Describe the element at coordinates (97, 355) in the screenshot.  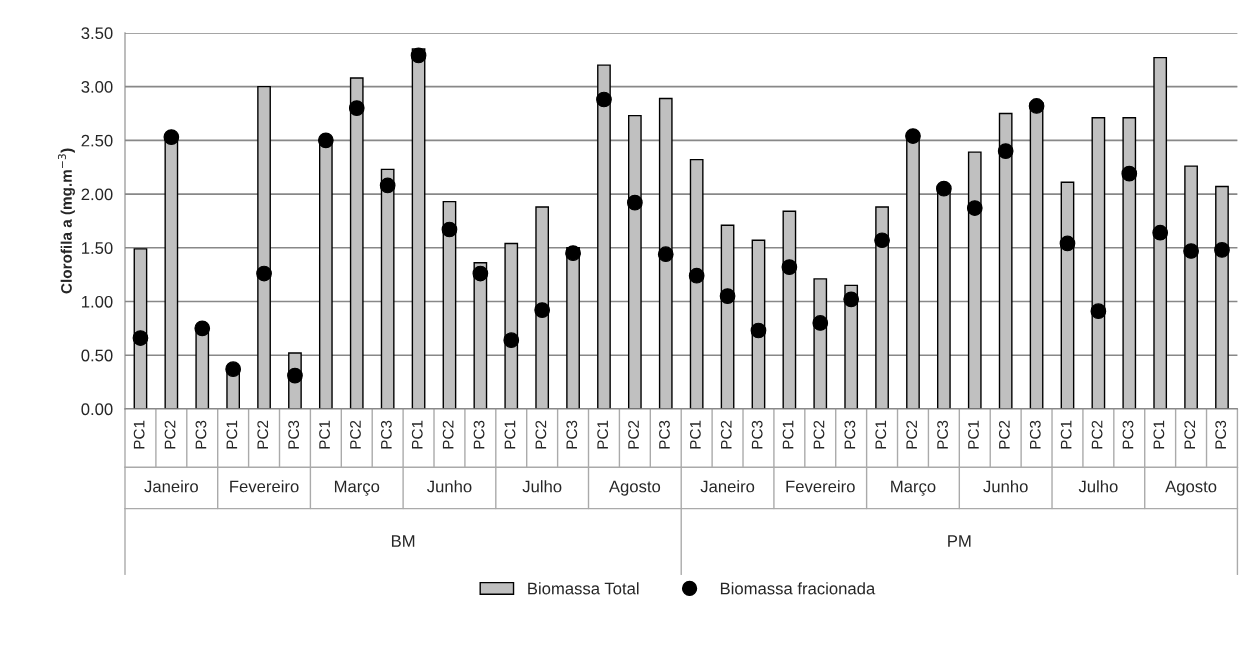
I see `y-tick-label: 0.50` at that location.